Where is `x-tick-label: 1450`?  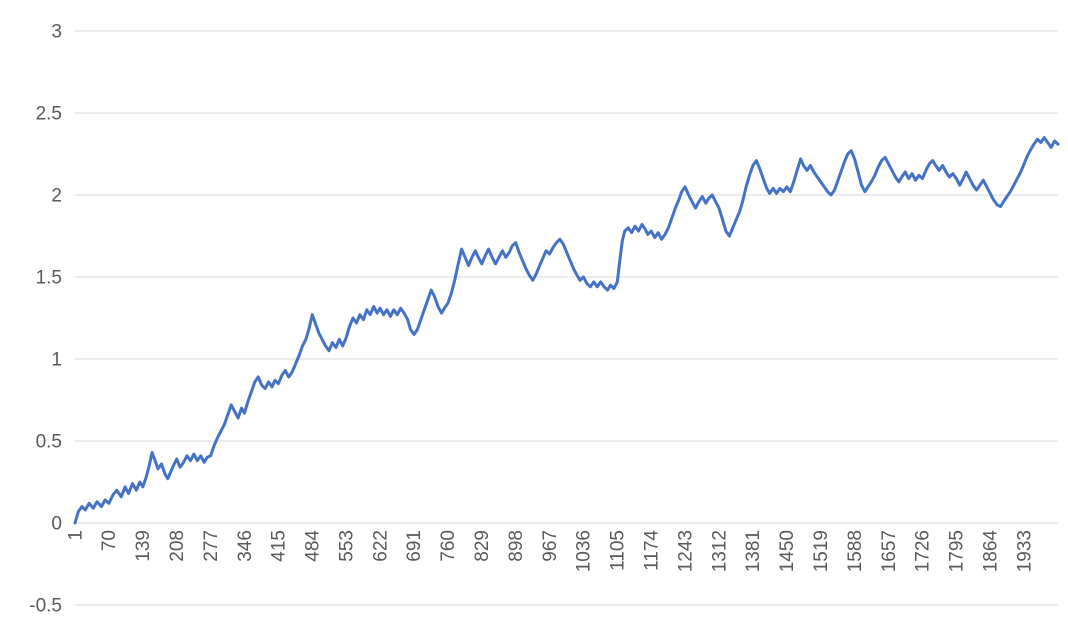 x-tick-label: 1450 is located at coordinates (787, 551).